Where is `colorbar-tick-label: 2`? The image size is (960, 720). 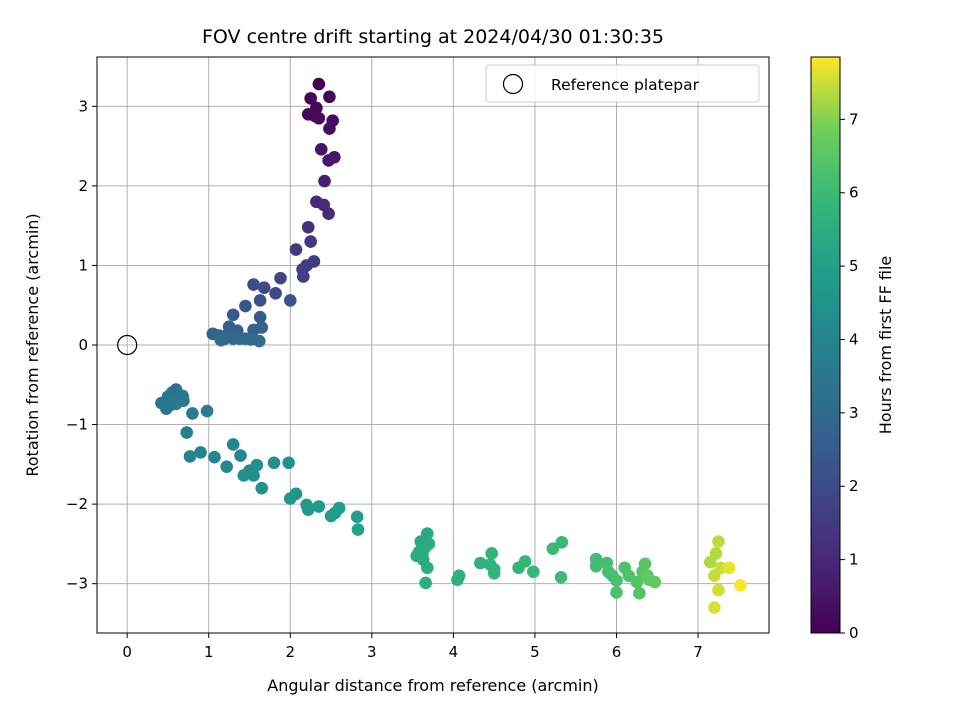
colorbar-tick-label: 2 is located at coordinates (854, 486).